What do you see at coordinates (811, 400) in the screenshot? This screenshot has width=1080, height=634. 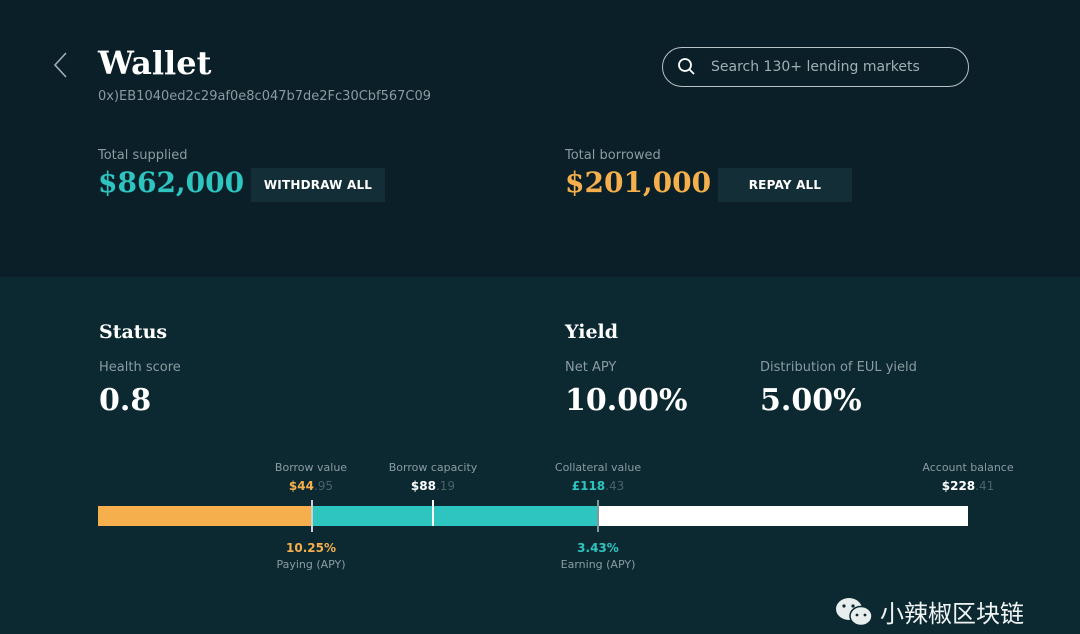 I see `eul-yield-value: 5.00%` at bounding box center [811, 400].